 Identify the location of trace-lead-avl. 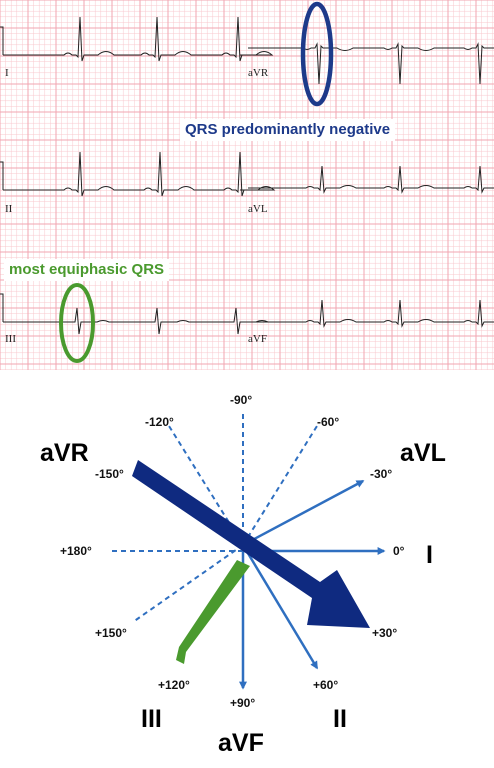
(371, 179).